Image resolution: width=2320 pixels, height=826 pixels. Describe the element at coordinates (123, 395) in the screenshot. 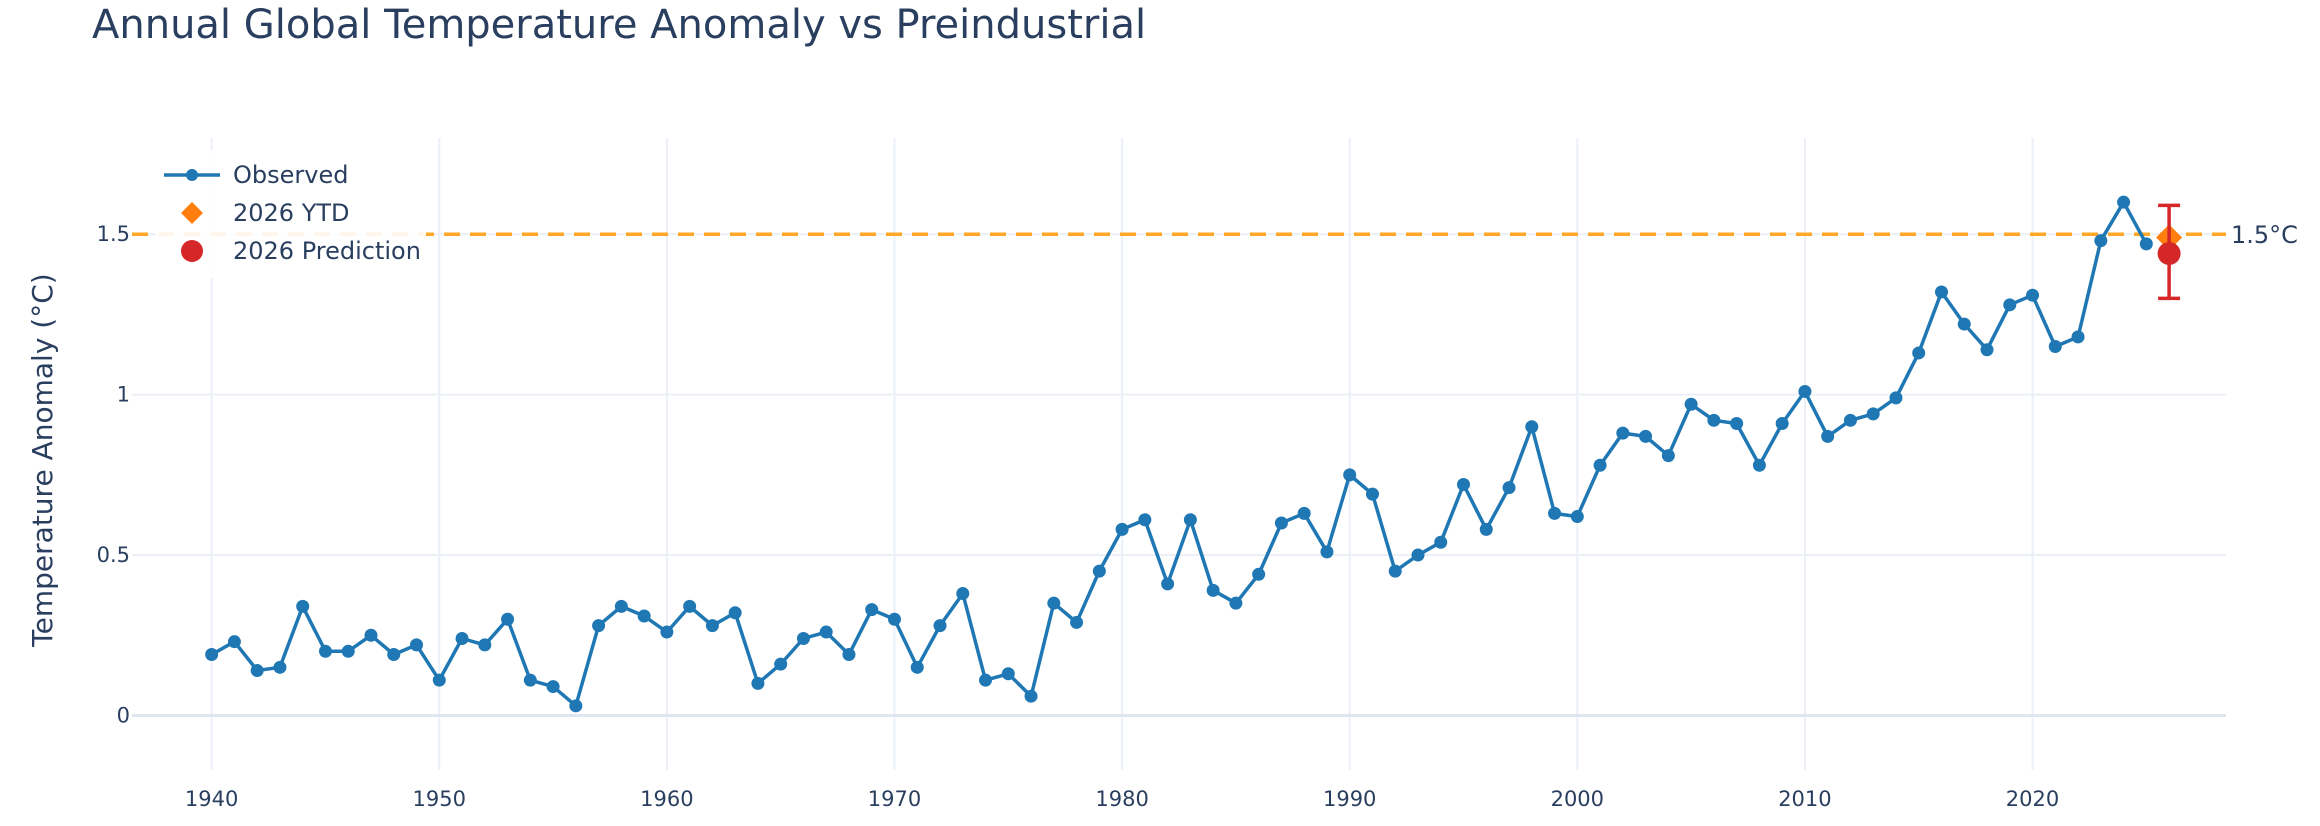

I see `y-tick-label: 1` at that location.